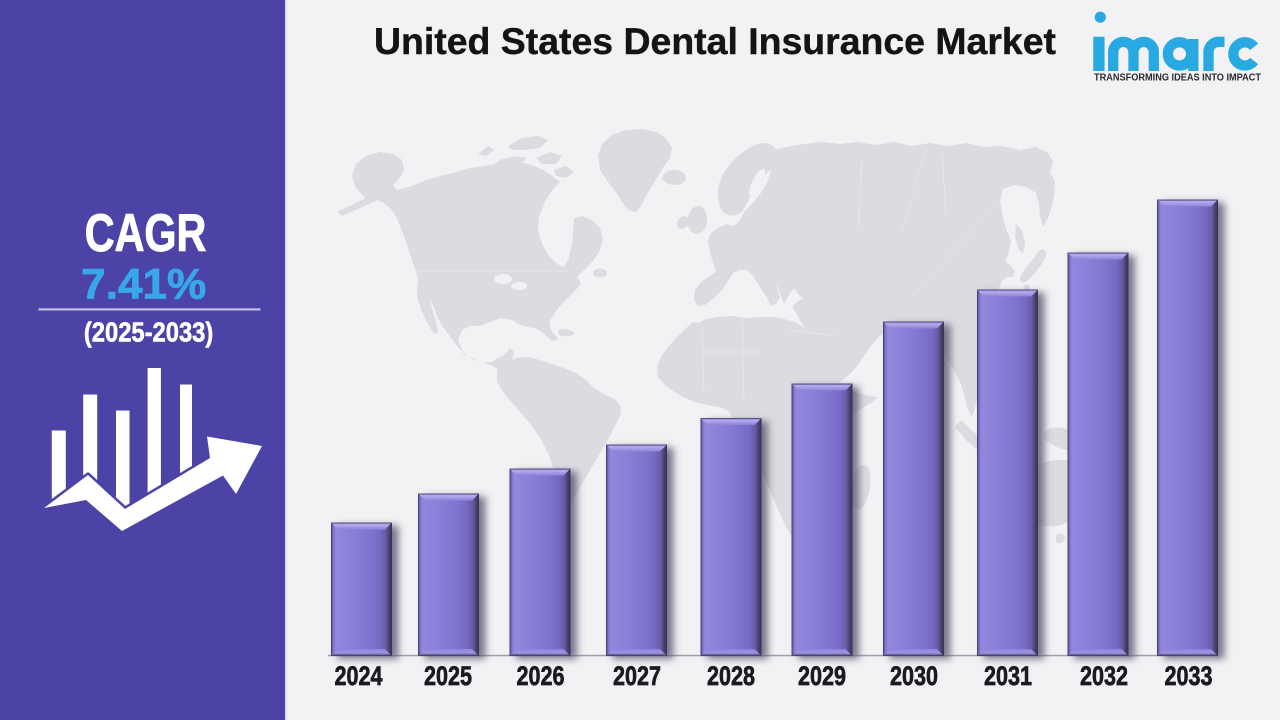 This screenshot has width=1280, height=720. I want to click on svg-text: 7.41%, so click(143, 285).